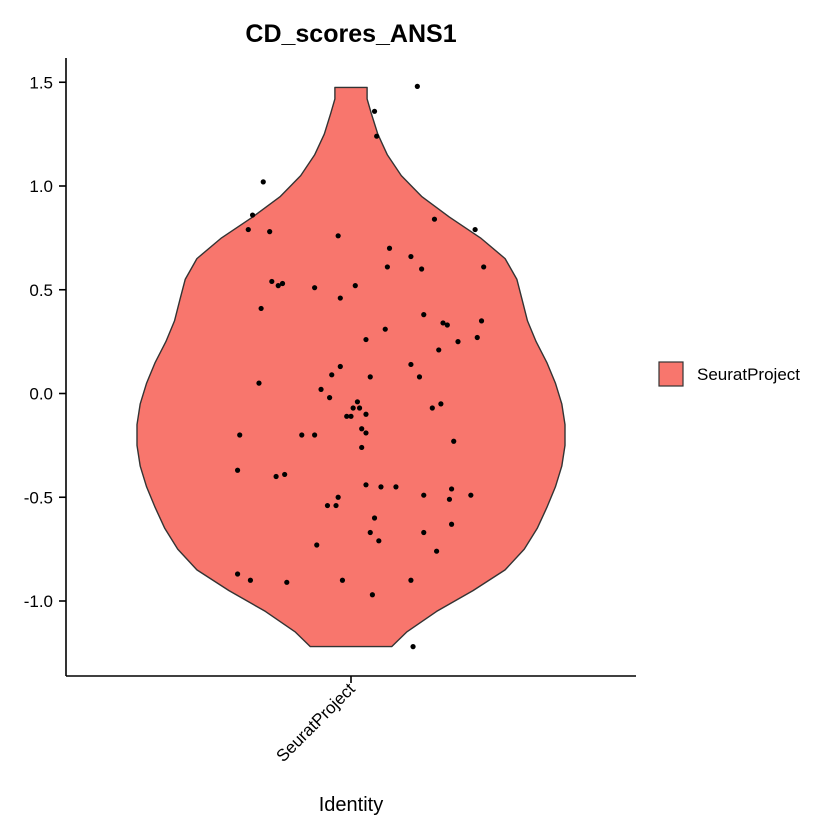 The image size is (840, 840). What do you see at coordinates (41, 290) in the screenshot?
I see `y-tick-label: 0.5` at bounding box center [41, 290].